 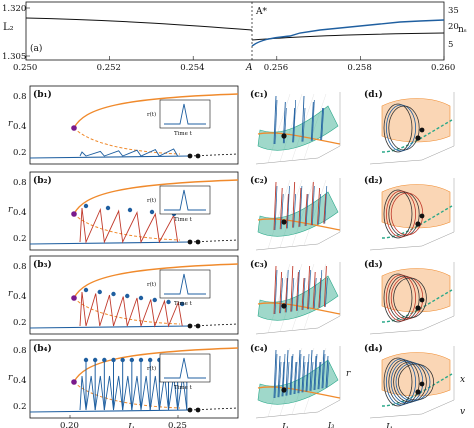 What do you see at coordinates (234, 64) in the screenshot?
I see `panel-a-xticks: 0.250 0.252 0.254 0.256 0.258 0.260` at bounding box center [234, 64].